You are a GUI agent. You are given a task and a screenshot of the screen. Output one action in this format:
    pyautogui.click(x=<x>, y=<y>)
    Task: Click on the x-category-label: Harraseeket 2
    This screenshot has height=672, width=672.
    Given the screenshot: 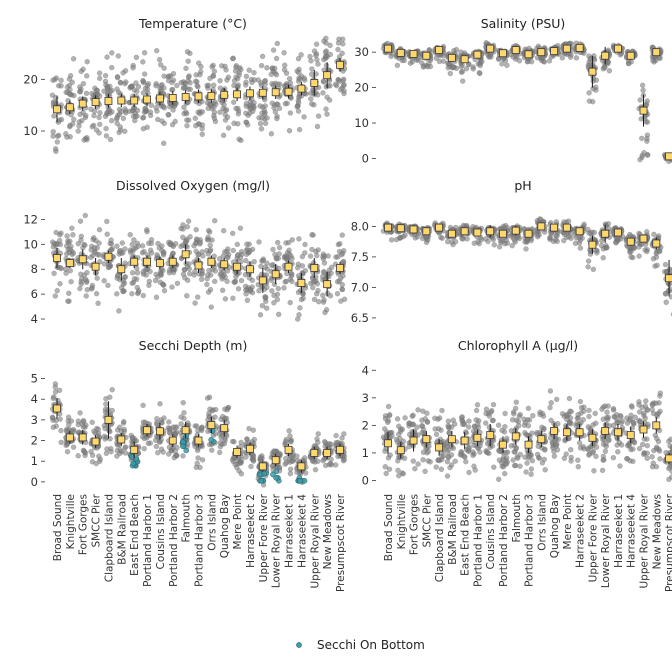 What is the action you would take?
    pyautogui.click(x=581, y=531)
    